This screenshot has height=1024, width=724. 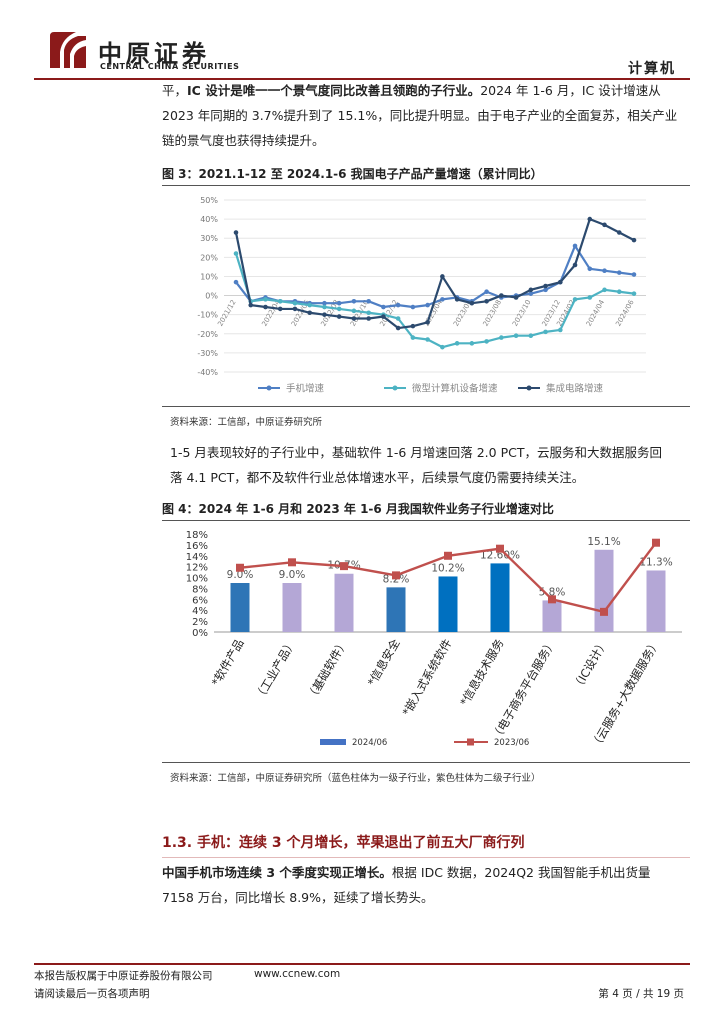 What do you see at coordinates (334, 90) in the screenshot?
I see `para1-line1-bold: IC 设计是唯一一个景气度同比改善且领跑的子行业。` at bounding box center [334, 90].